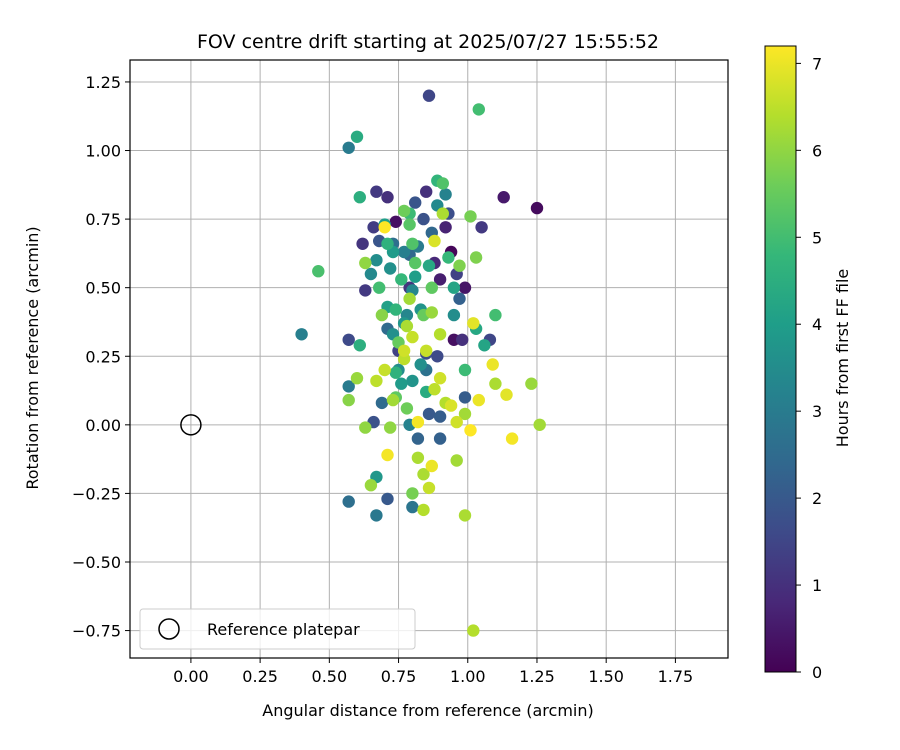  What do you see at coordinates (817, 63) in the screenshot?
I see `colorbar-tick-label: 7` at bounding box center [817, 63].